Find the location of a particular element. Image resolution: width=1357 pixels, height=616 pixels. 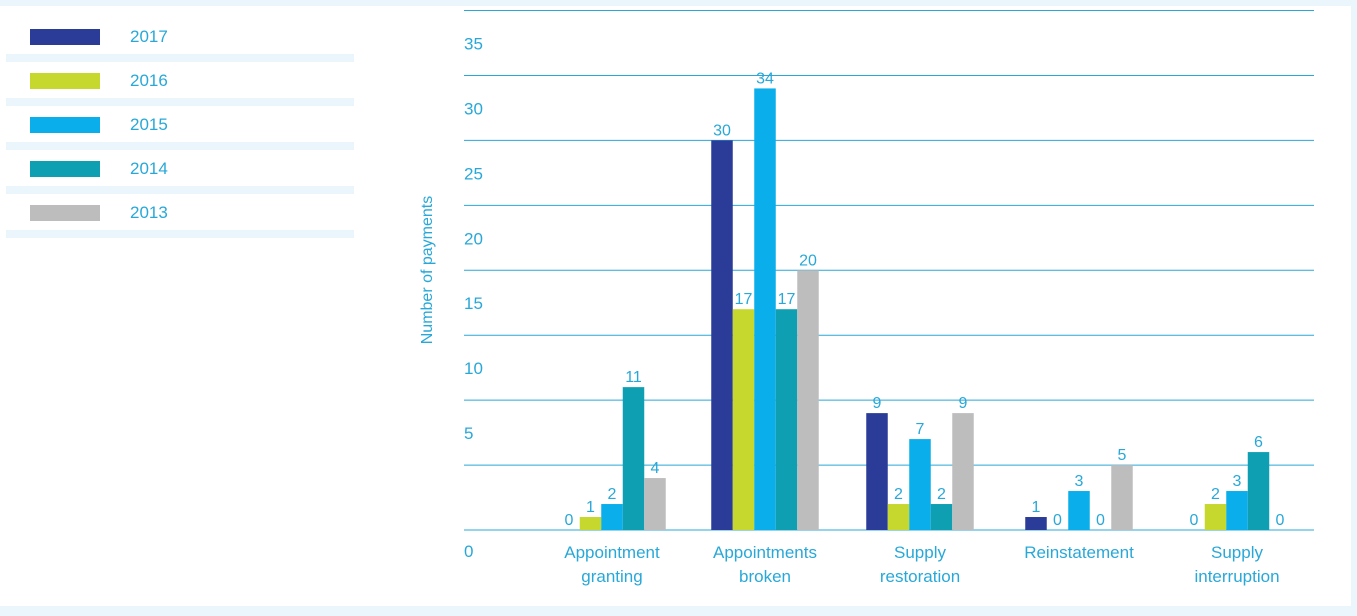

legend-label: 2016 is located at coordinates (149, 80).